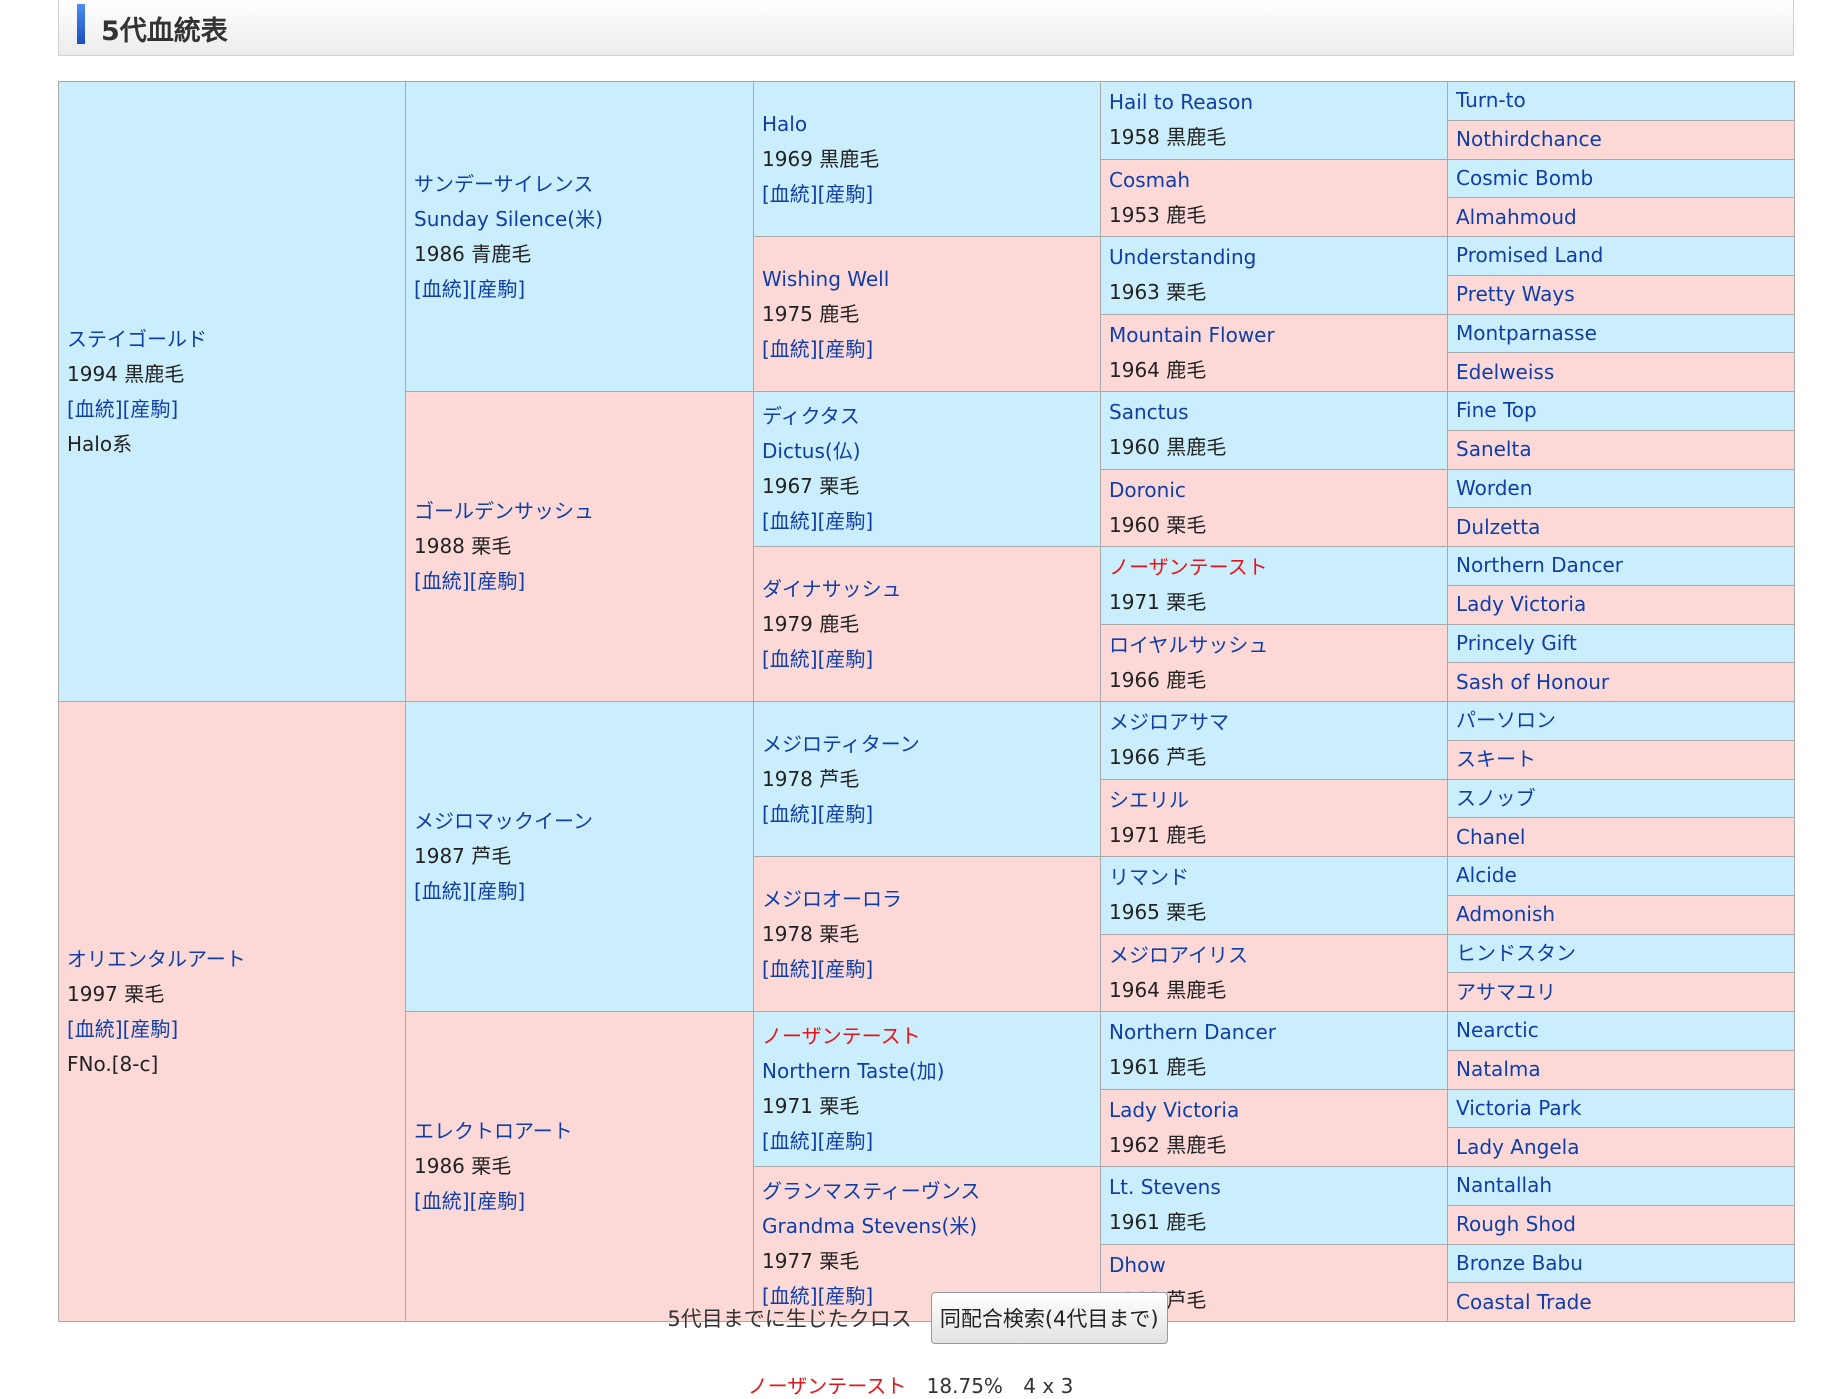  What do you see at coordinates (508, 218) in the screenshot?
I see `ancestor-english-name-link: Sunday Silence(米)` at bounding box center [508, 218].